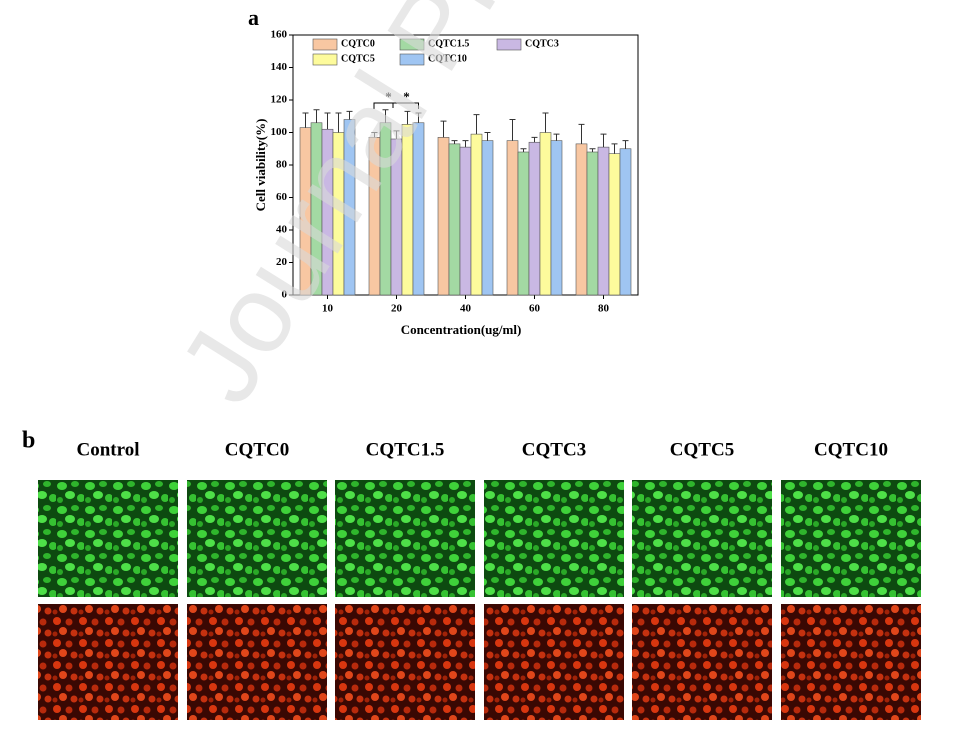 This screenshot has width=955, height=748. Describe the element at coordinates (279, 35) in the screenshot. I see `y-tick-label: 160` at that location.